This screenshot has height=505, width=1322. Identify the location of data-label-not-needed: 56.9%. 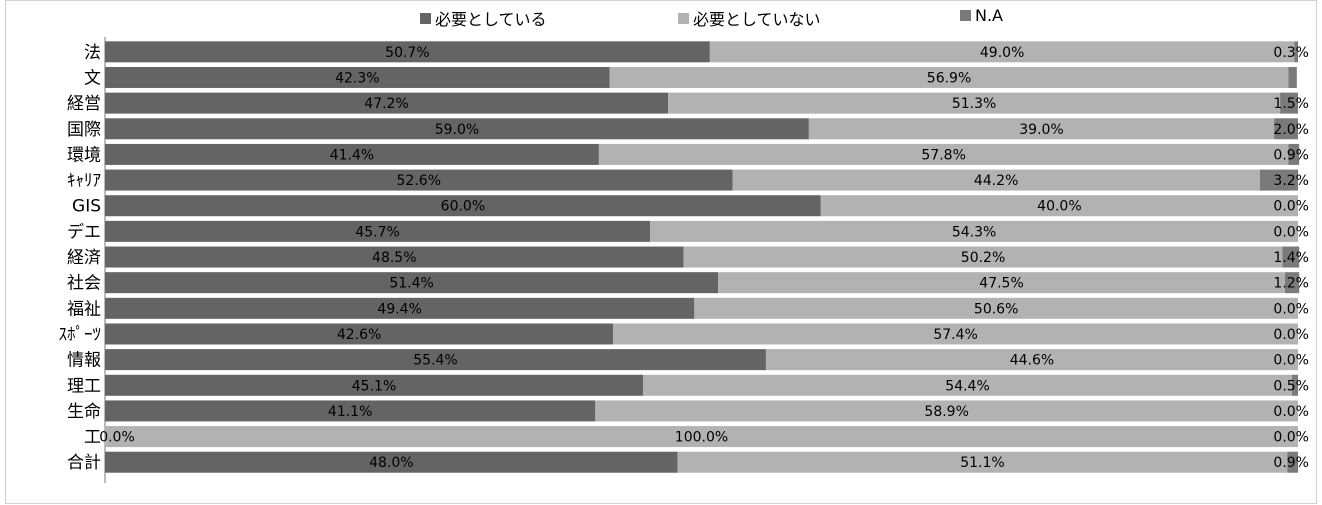
(949, 78).